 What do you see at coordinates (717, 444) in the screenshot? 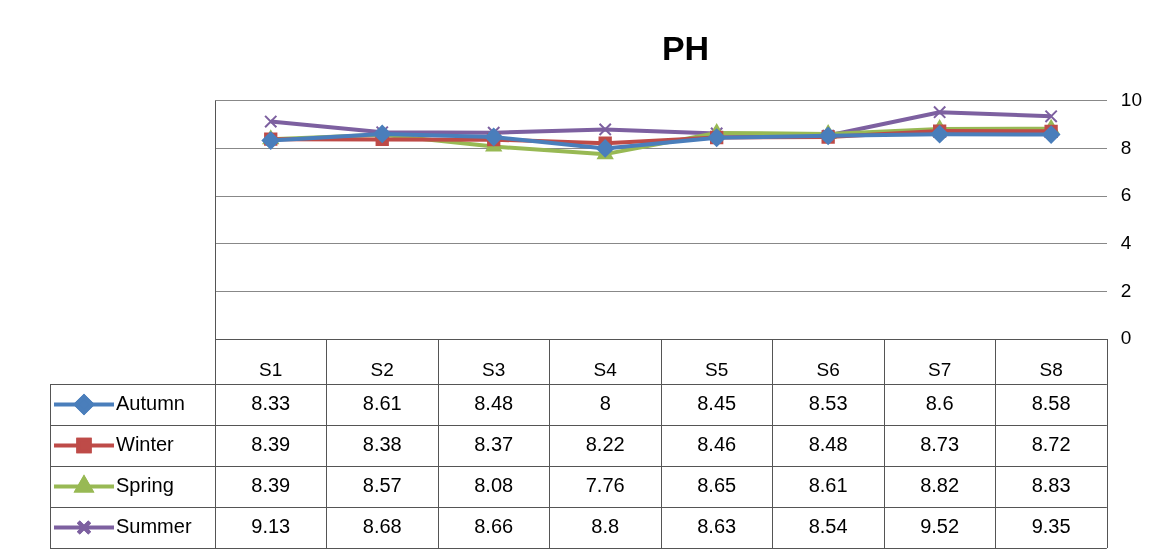
I see `data-label: 8.46` at bounding box center [717, 444].